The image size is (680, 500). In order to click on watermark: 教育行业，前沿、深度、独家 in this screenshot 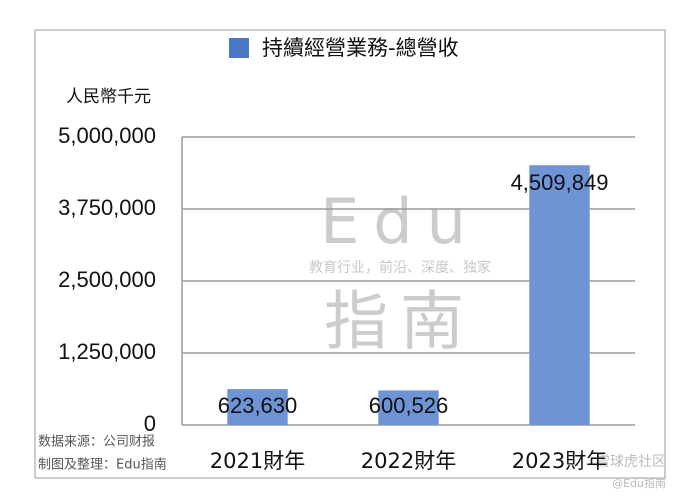, I will do `click(400, 267)`.